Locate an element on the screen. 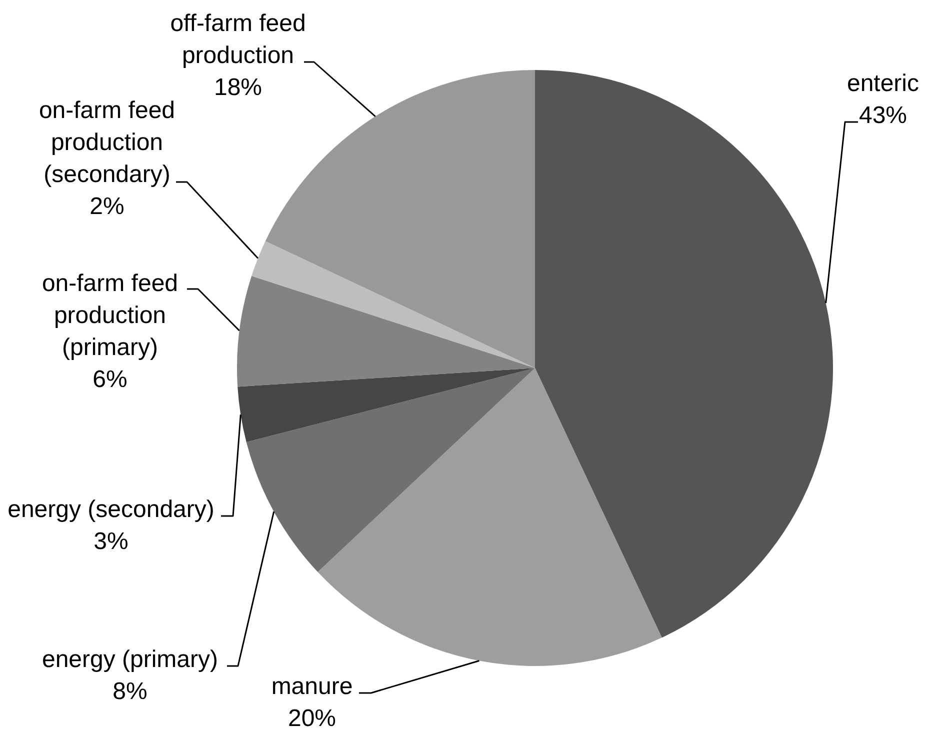 This screenshot has width=925, height=731. data-label: 6% is located at coordinates (110, 379).